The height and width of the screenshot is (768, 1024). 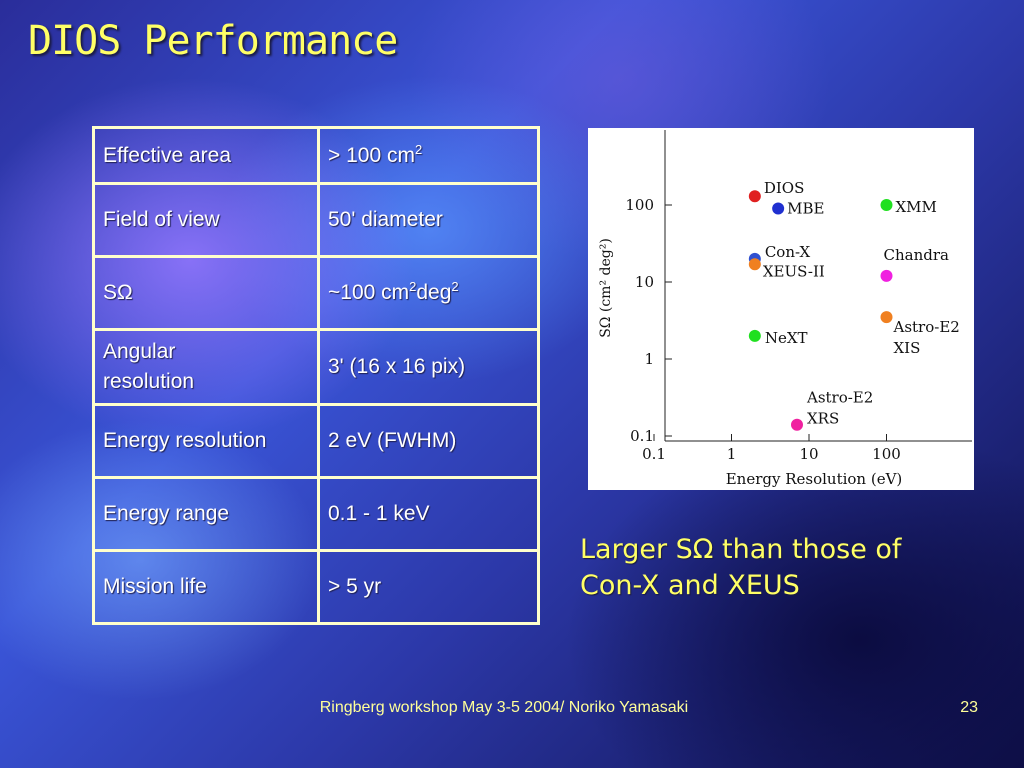 What do you see at coordinates (690, 585) in the screenshot?
I see `caption-line: Con-X and XEUS` at bounding box center [690, 585].